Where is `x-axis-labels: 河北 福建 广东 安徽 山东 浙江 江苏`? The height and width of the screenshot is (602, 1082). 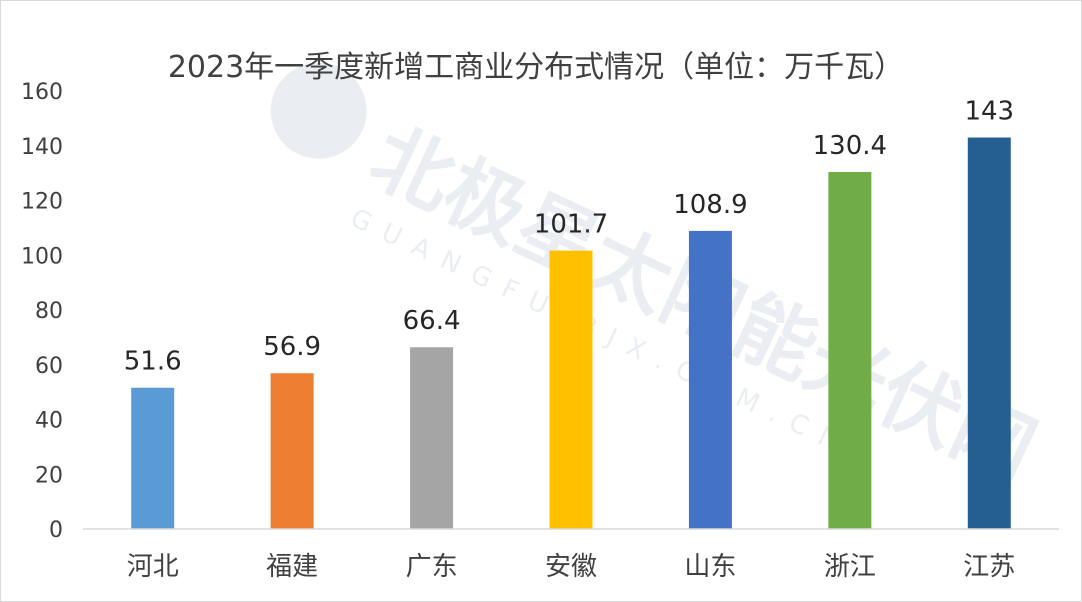 x-axis-labels: 河北 福建 广东 安徽 山东 浙江 江苏 is located at coordinates (571, 567).